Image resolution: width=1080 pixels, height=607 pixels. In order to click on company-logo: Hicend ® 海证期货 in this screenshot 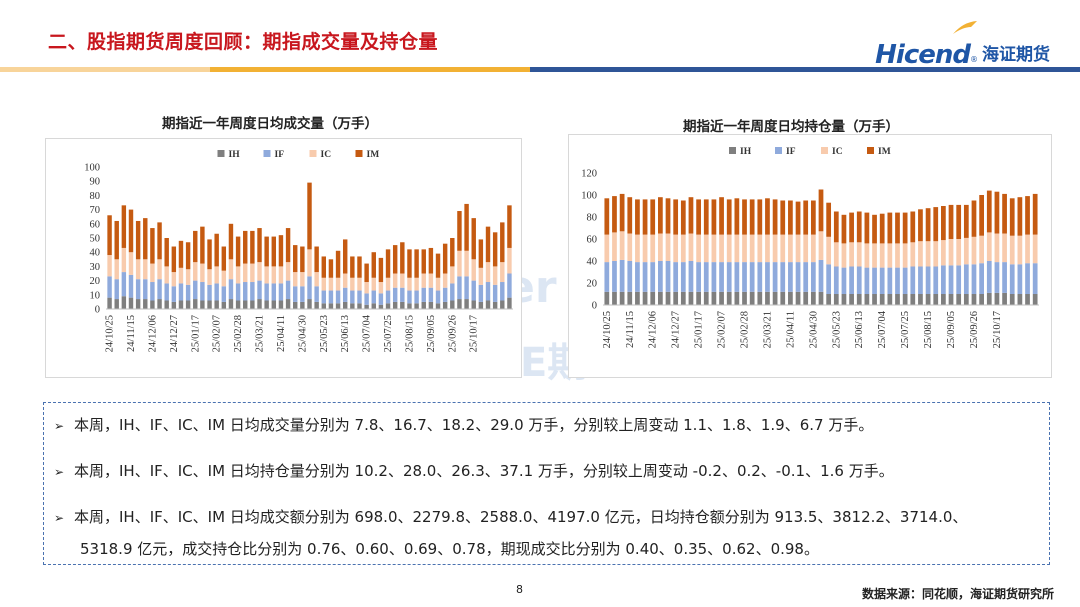, I will do `click(962, 45)`.